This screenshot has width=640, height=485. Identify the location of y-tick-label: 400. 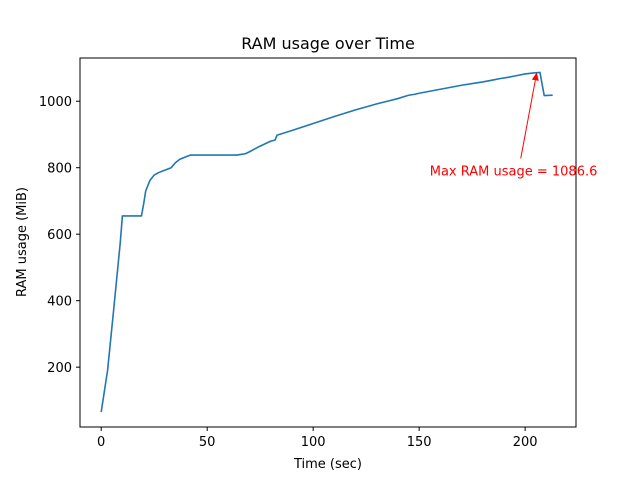
(59, 302).